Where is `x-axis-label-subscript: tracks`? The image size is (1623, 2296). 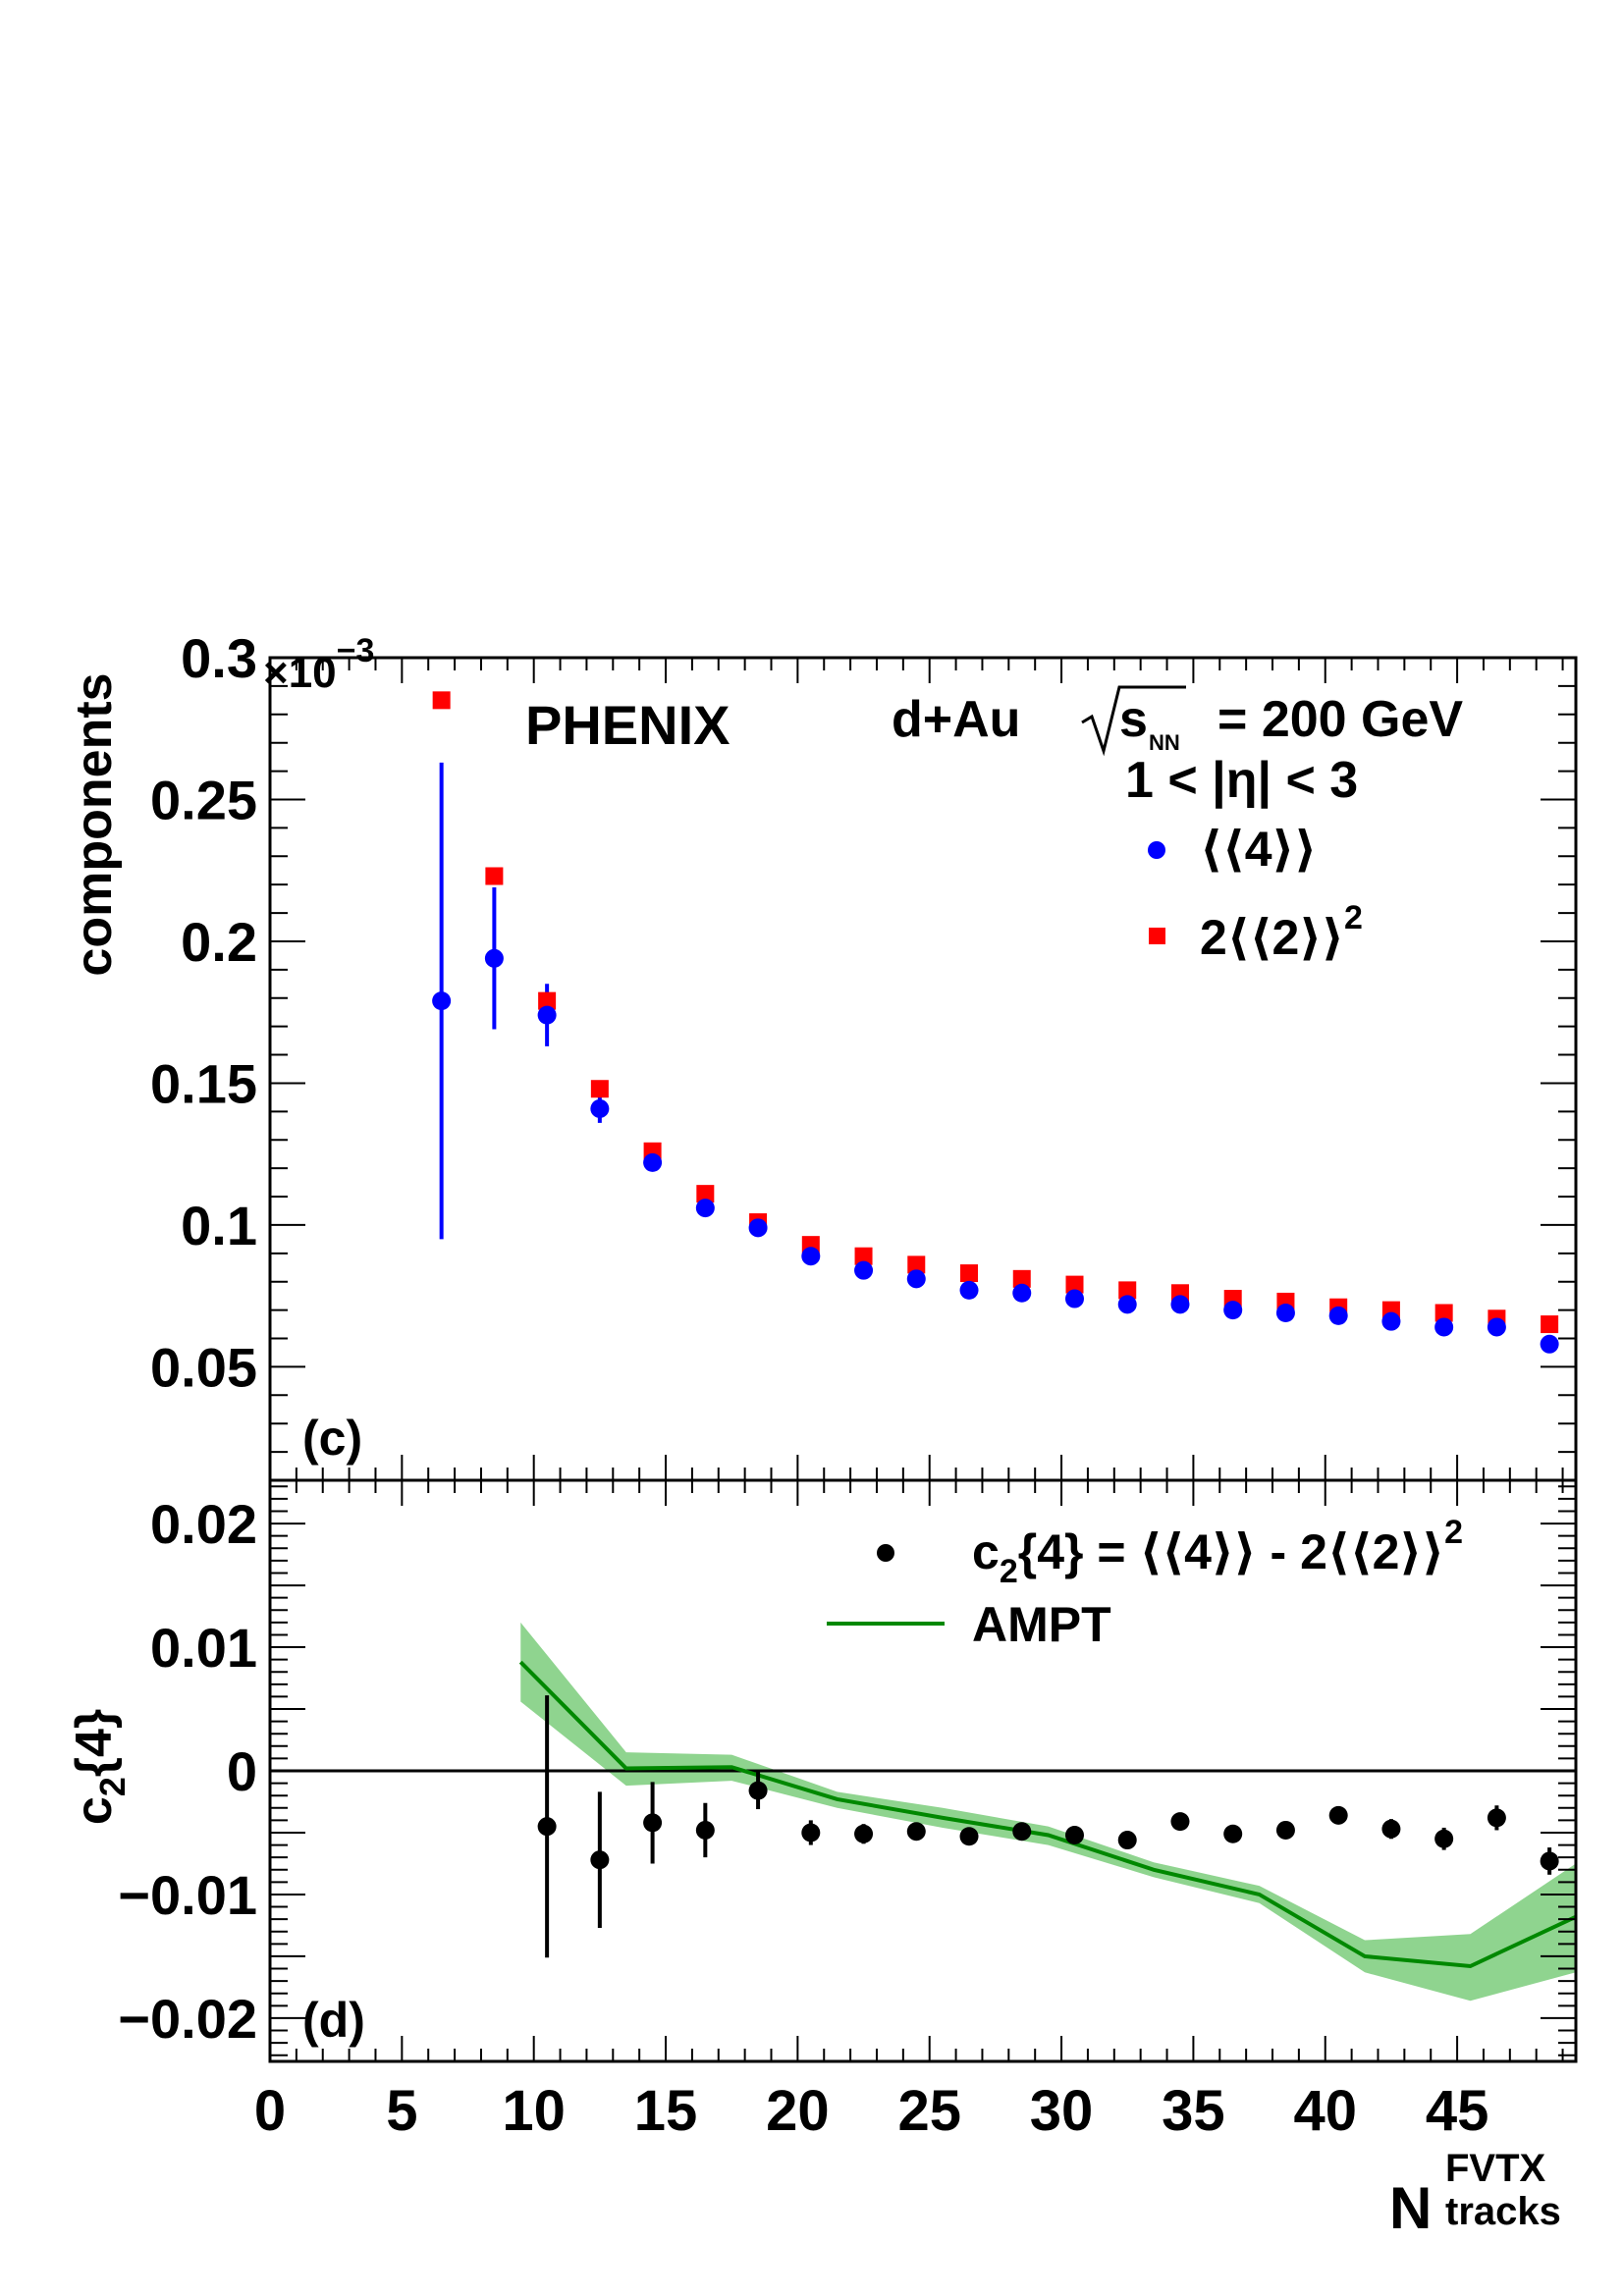
x-axis-label-subscript: tracks is located at coordinates (1503, 2211).